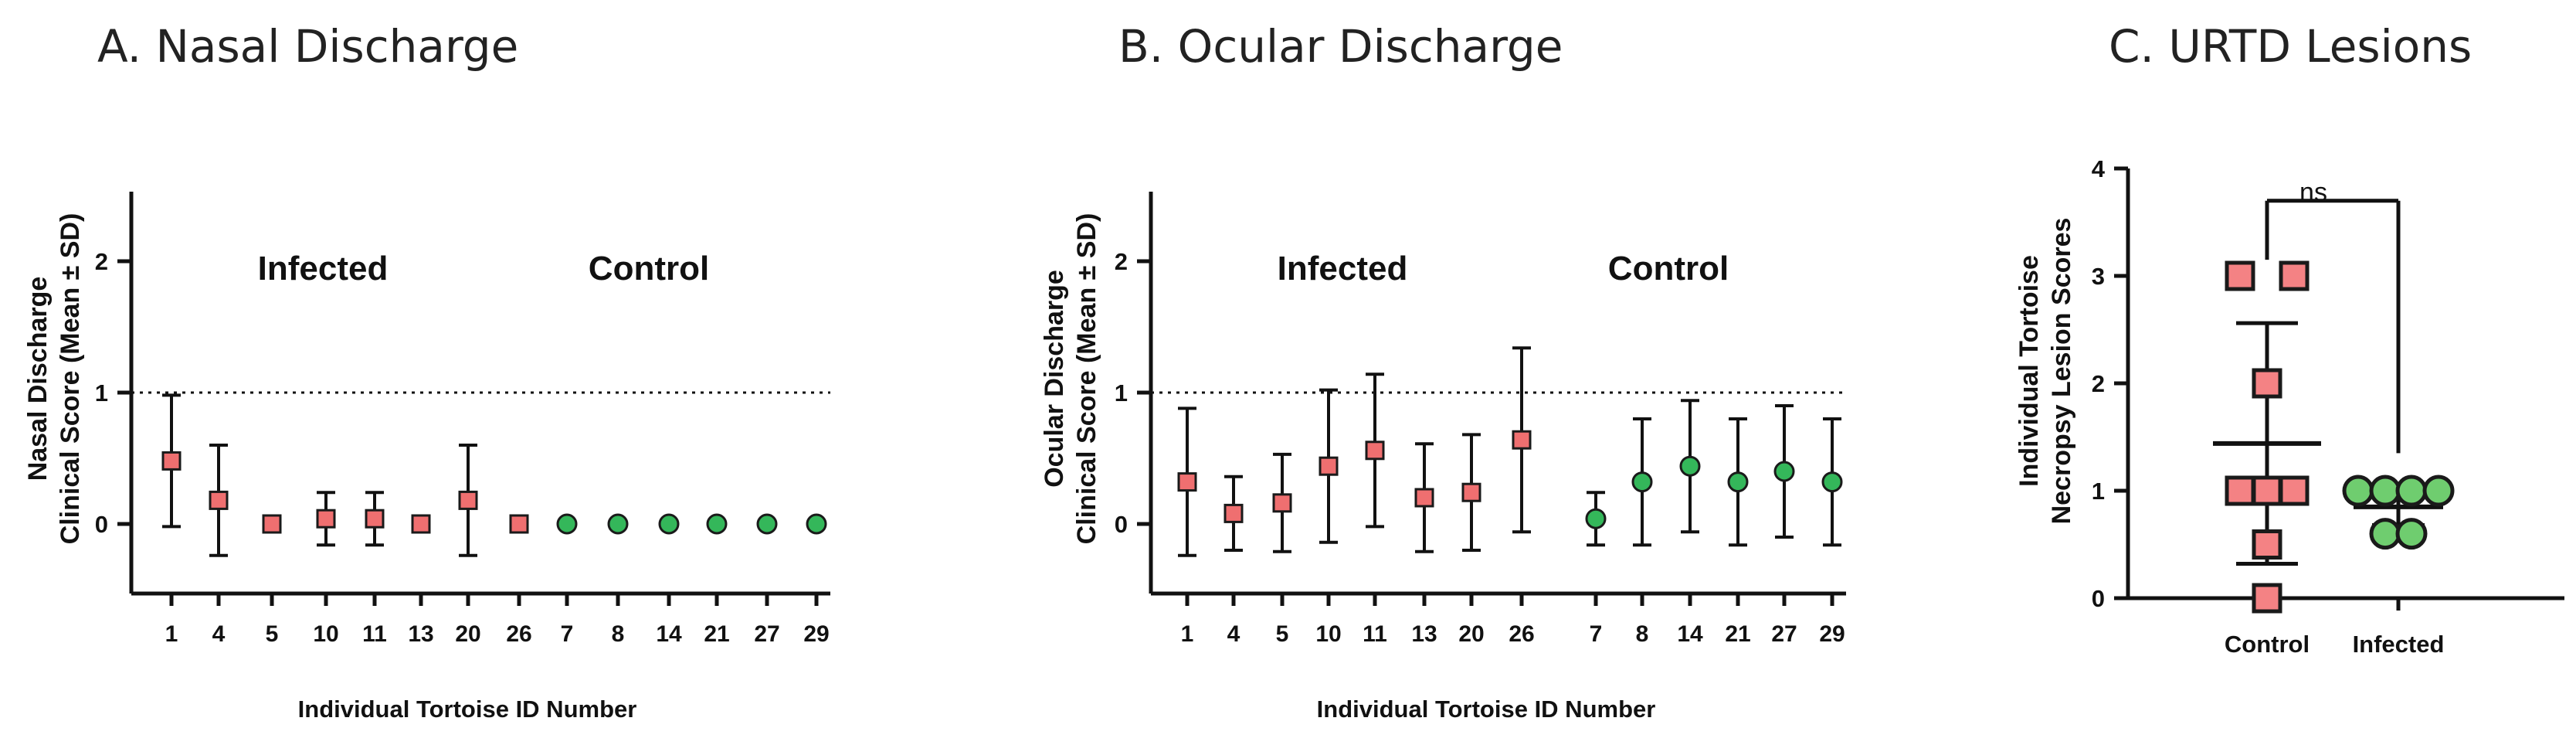 This screenshot has height=745, width=2576. I want to click on panel-a-xlabel: Individual Tortoise ID Number, so click(468, 709).